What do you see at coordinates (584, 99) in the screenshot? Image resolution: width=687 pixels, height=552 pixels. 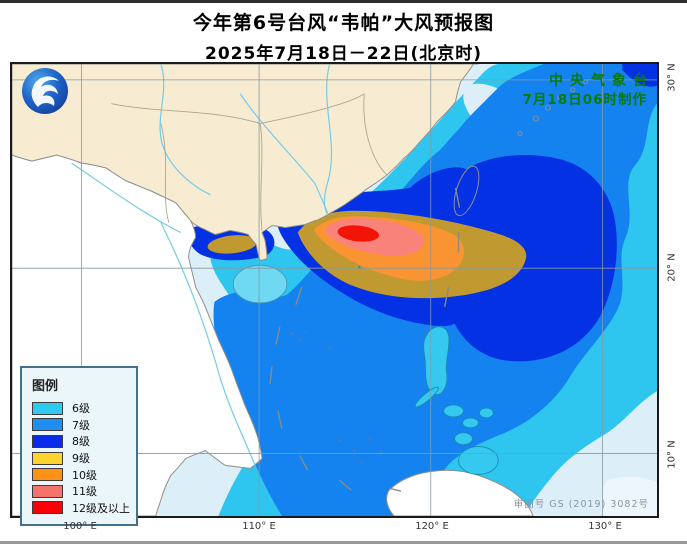 I see `producer-issue-time: 7月18日06时制作` at bounding box center [584, 99].